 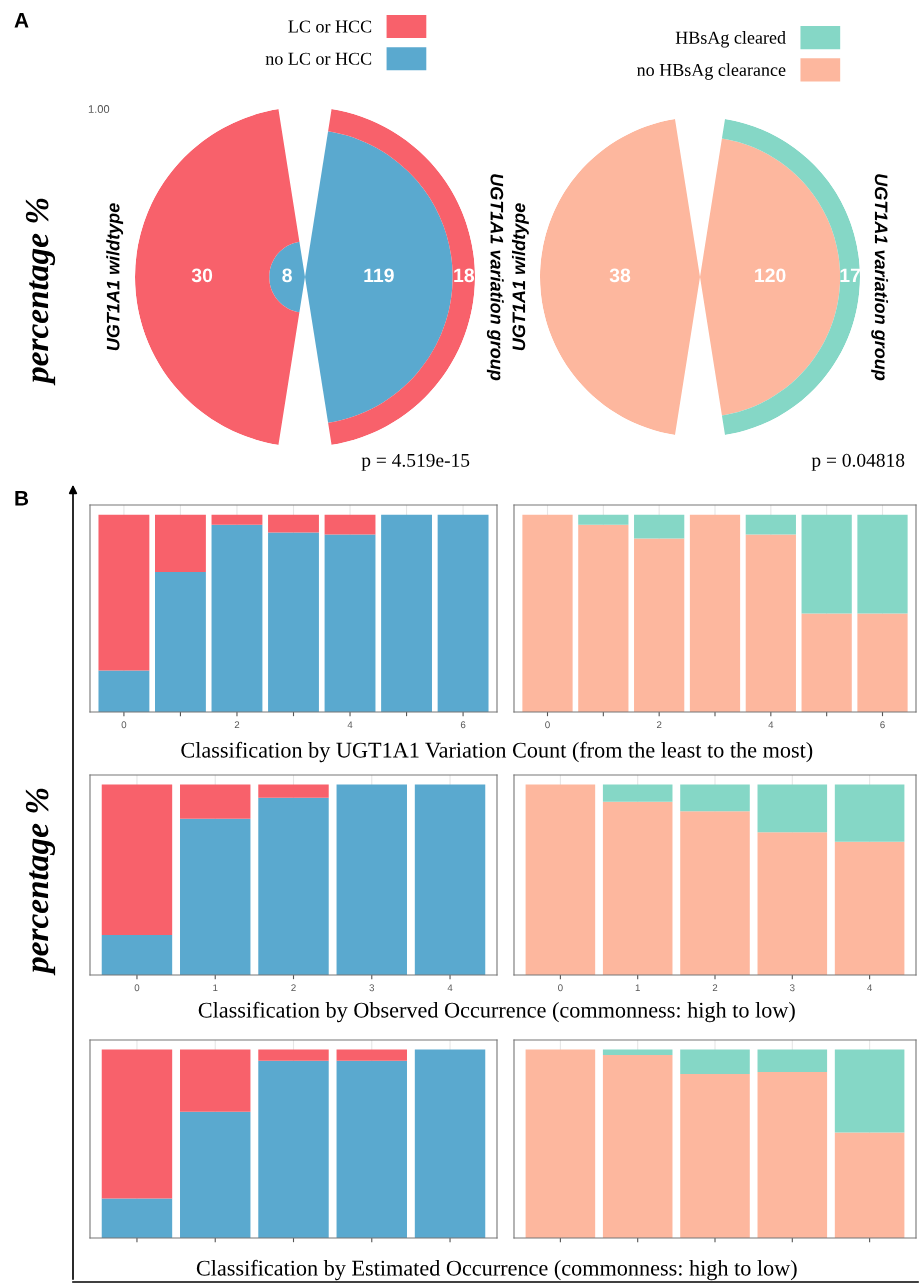 What do you see at coordinates (21, 20) in the screenshot?
I see `text: A` at bounding box center [21, 20].